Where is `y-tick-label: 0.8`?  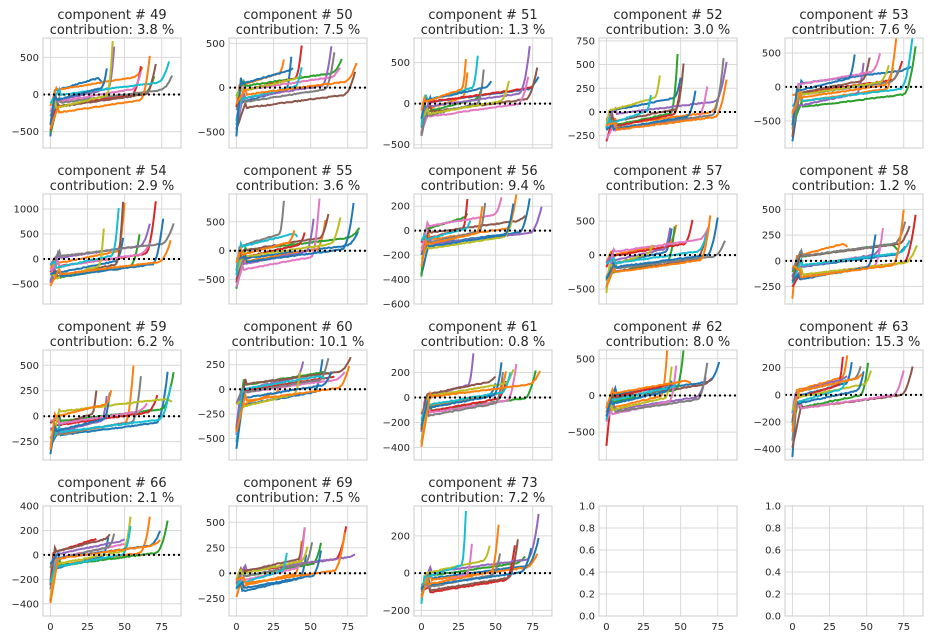 y-tick-label: 0.8 is located at coordinates (587, 529).